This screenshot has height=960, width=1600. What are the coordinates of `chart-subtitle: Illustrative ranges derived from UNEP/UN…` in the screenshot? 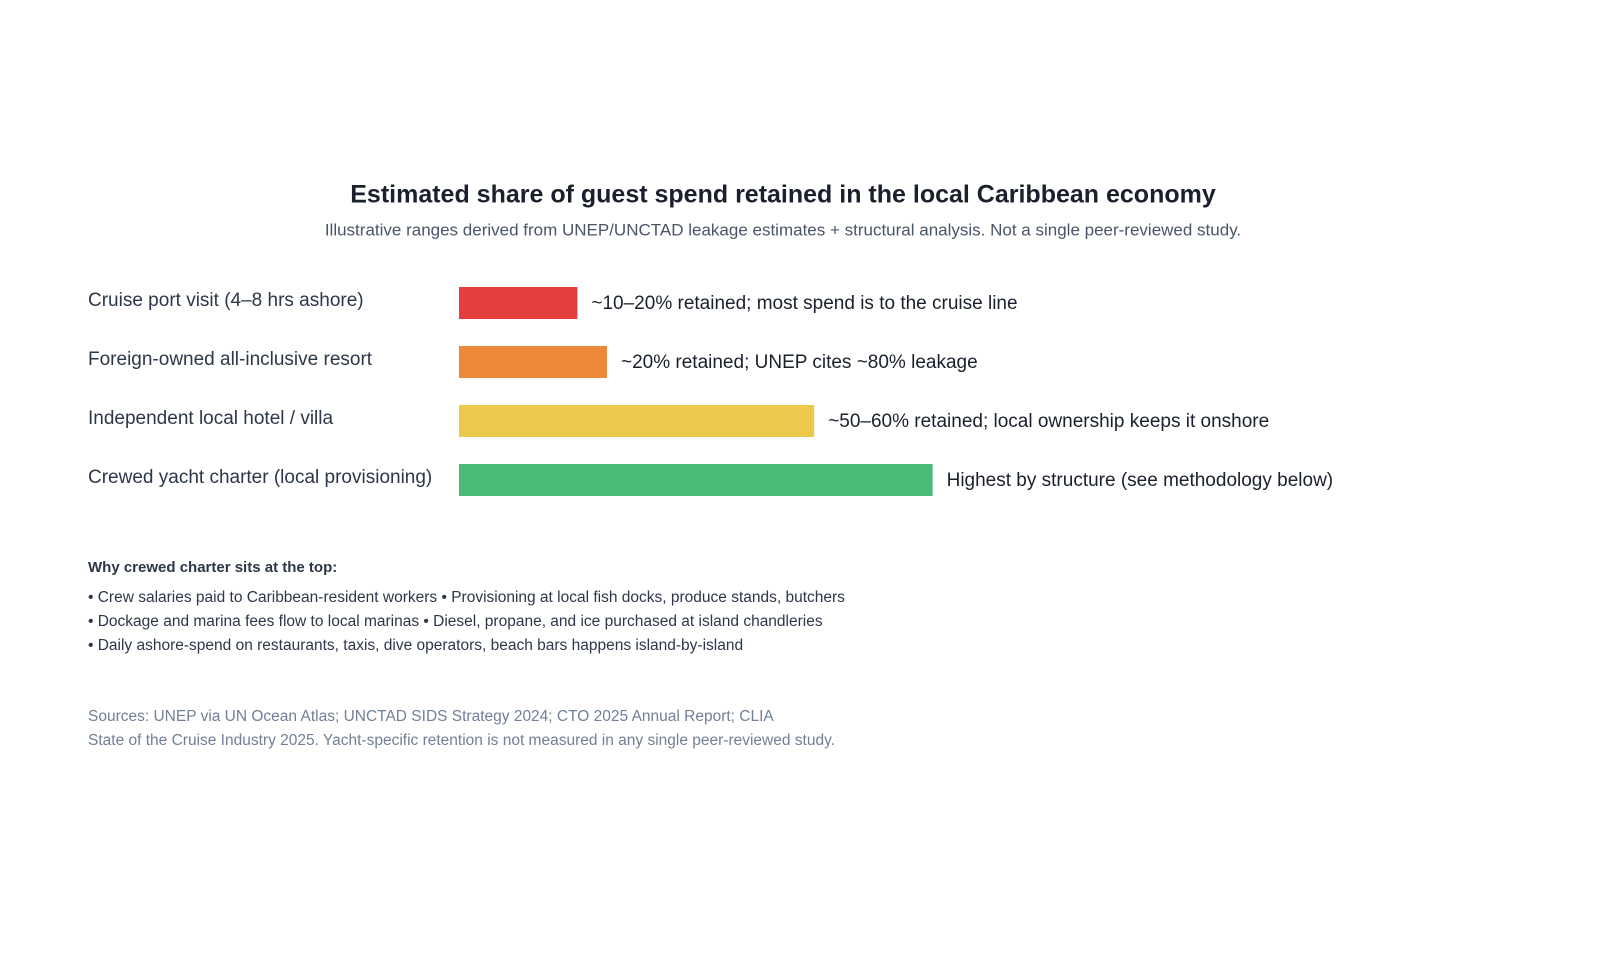 It's located at (783, 229).